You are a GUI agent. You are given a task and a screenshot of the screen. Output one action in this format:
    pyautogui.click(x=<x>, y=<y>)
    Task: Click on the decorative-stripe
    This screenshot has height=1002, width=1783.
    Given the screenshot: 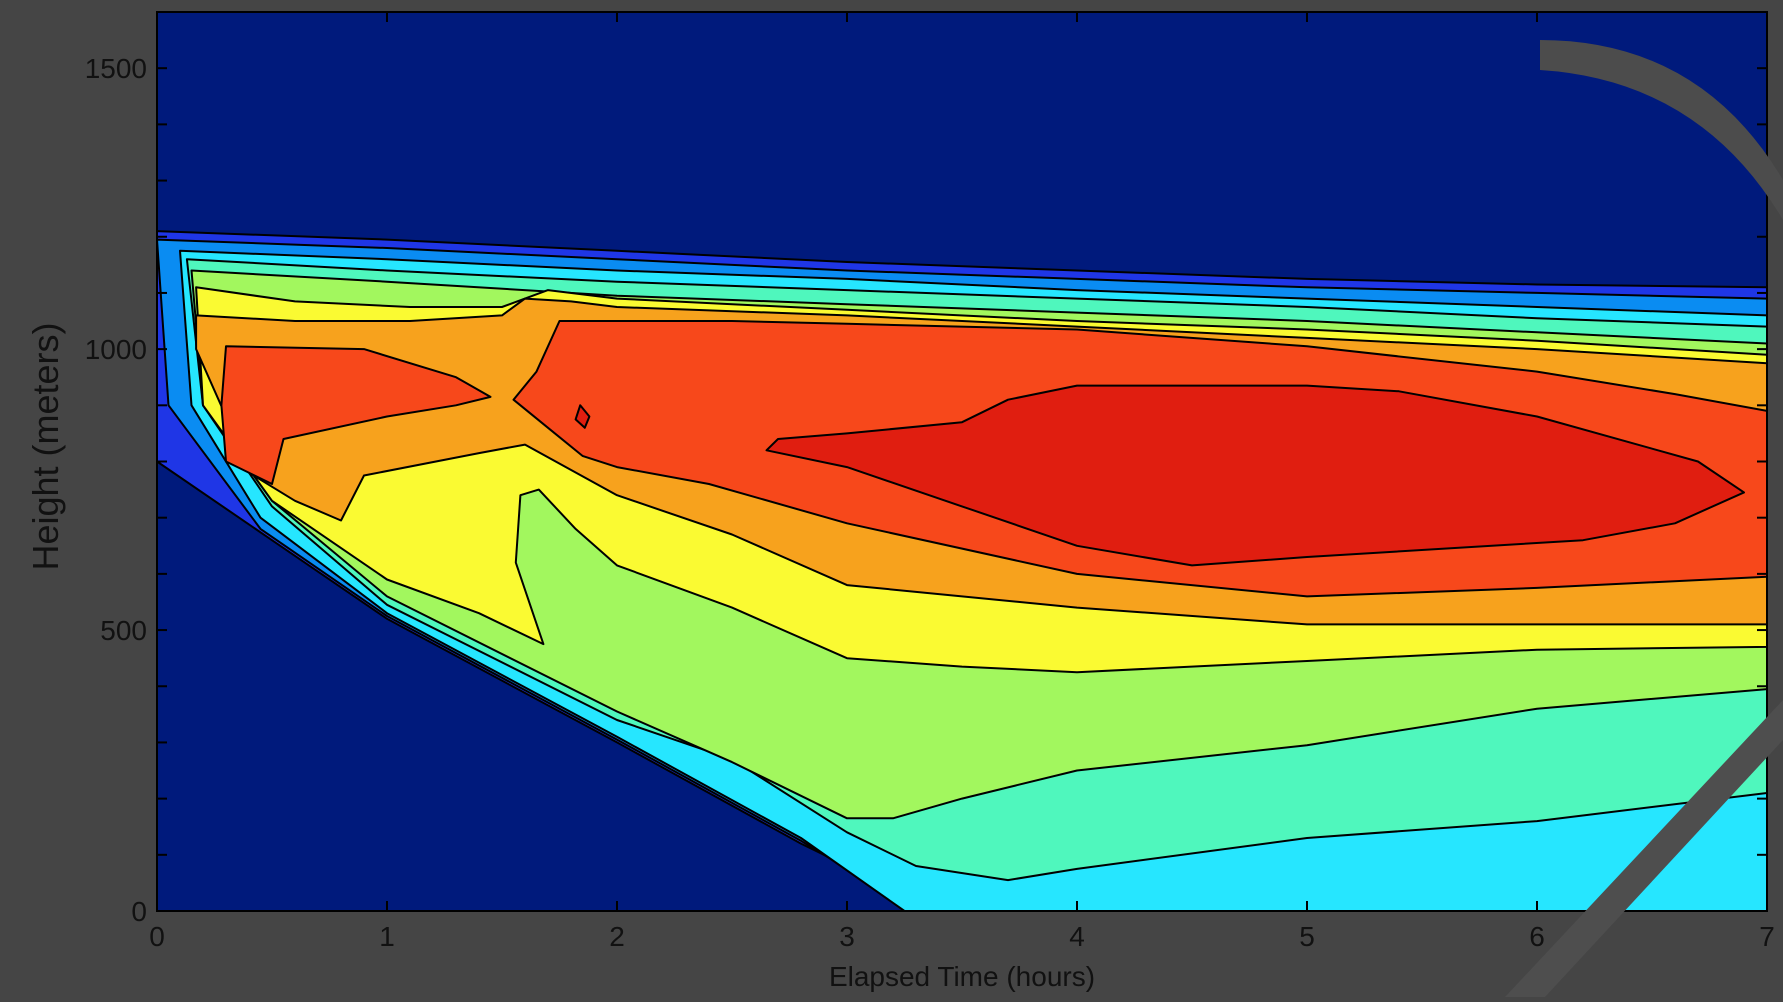 What is the action you would take?
    pyautogui.click(x=1644, y=848)
    